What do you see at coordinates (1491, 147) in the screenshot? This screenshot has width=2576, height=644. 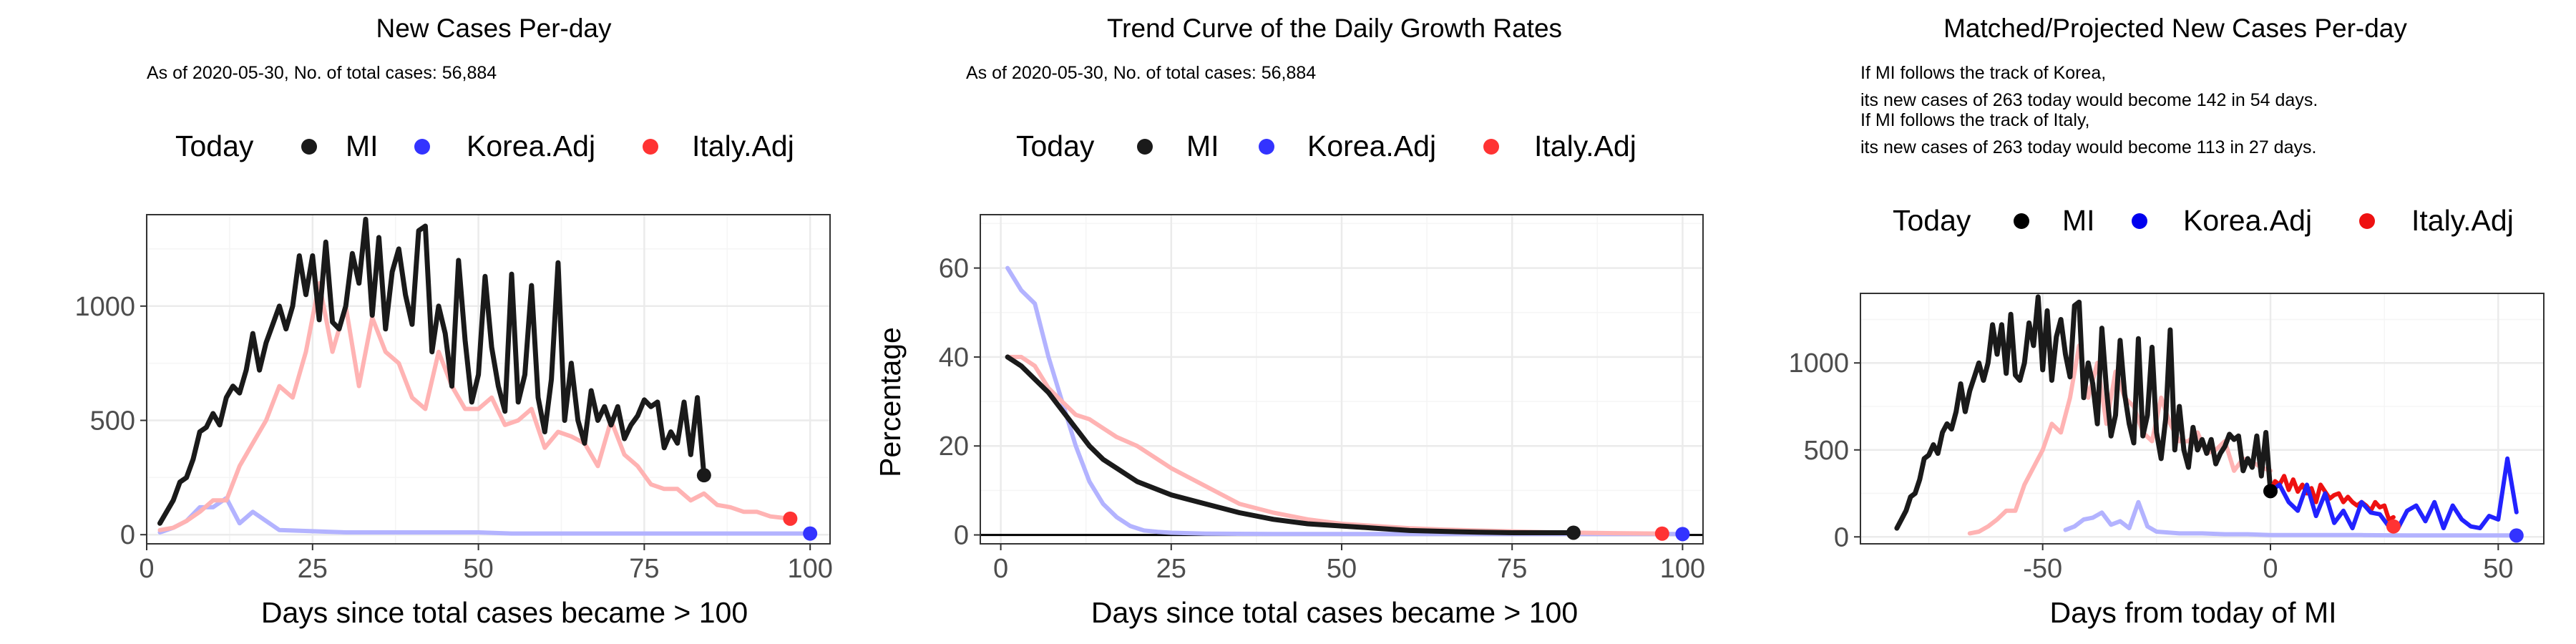 I see `legend2-italy-dot` at bounding box center [1491, 147].